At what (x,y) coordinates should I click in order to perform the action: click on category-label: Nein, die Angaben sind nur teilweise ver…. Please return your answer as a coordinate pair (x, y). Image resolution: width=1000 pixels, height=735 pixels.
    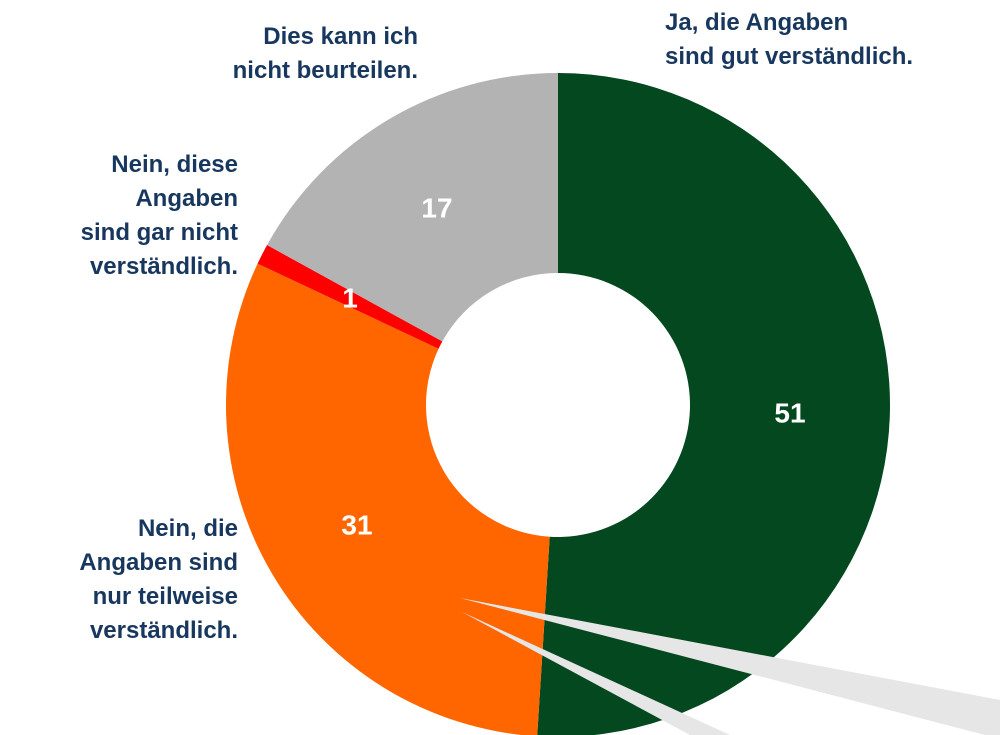
    Looking at the image, I should click on (158, 579).